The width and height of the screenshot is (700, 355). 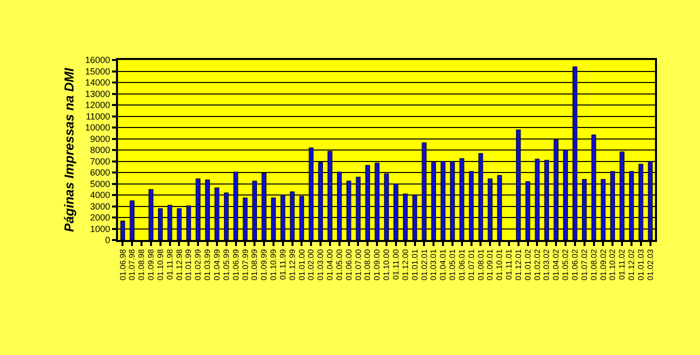 What do you see at coordinates (292, 264) in the screenshot?
I see `x-tick-label: 01.12.99` at bounding box center [292, 264].